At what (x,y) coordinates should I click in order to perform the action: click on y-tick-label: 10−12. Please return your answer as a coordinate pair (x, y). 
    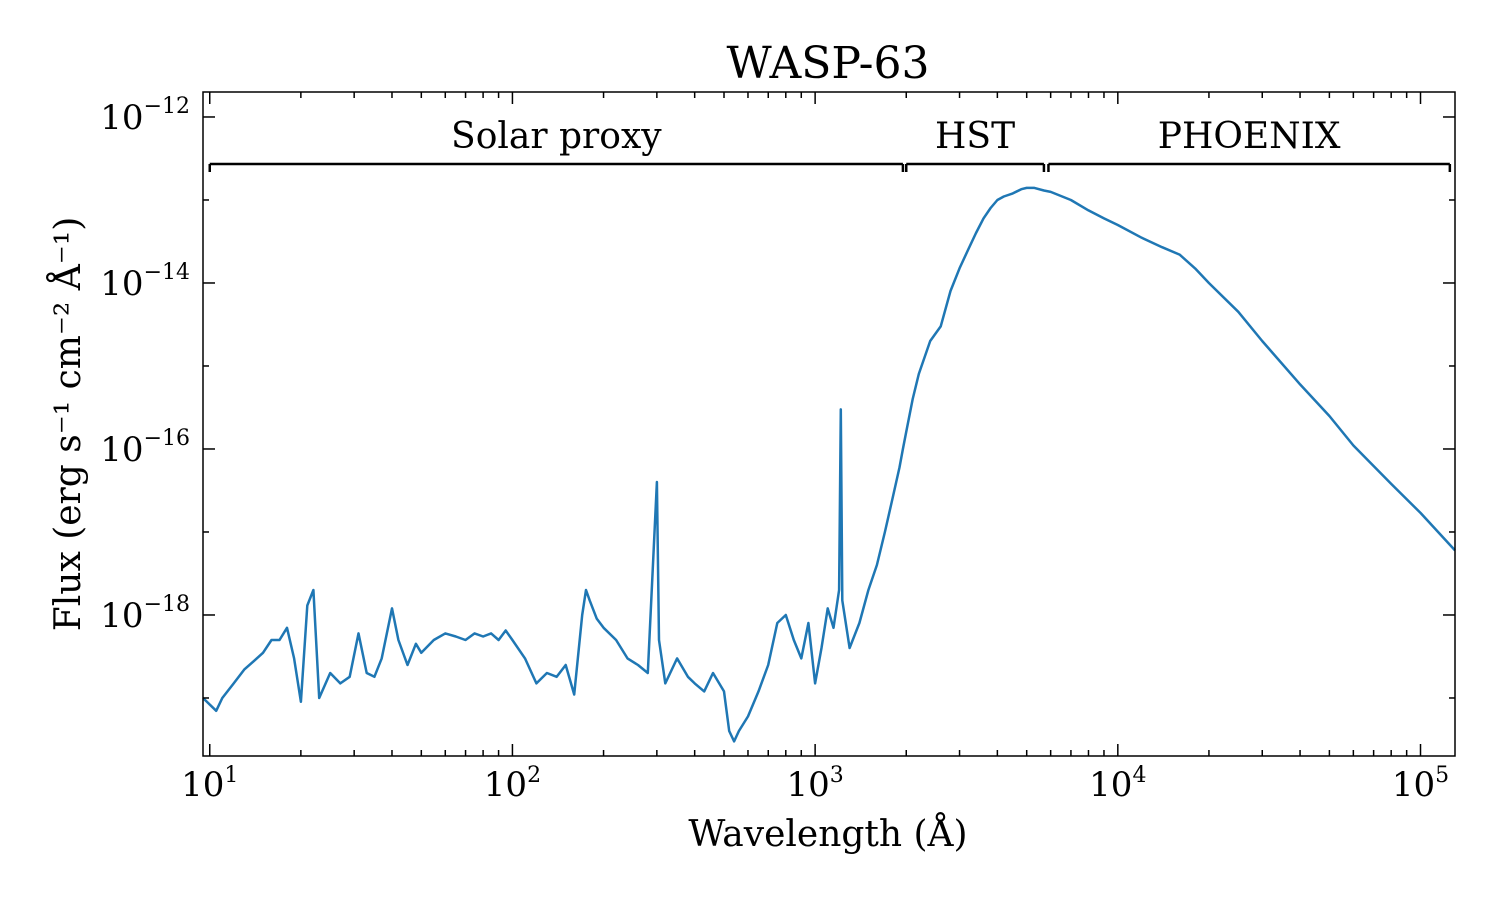
    Looking at the image, I should click on (145, 116).